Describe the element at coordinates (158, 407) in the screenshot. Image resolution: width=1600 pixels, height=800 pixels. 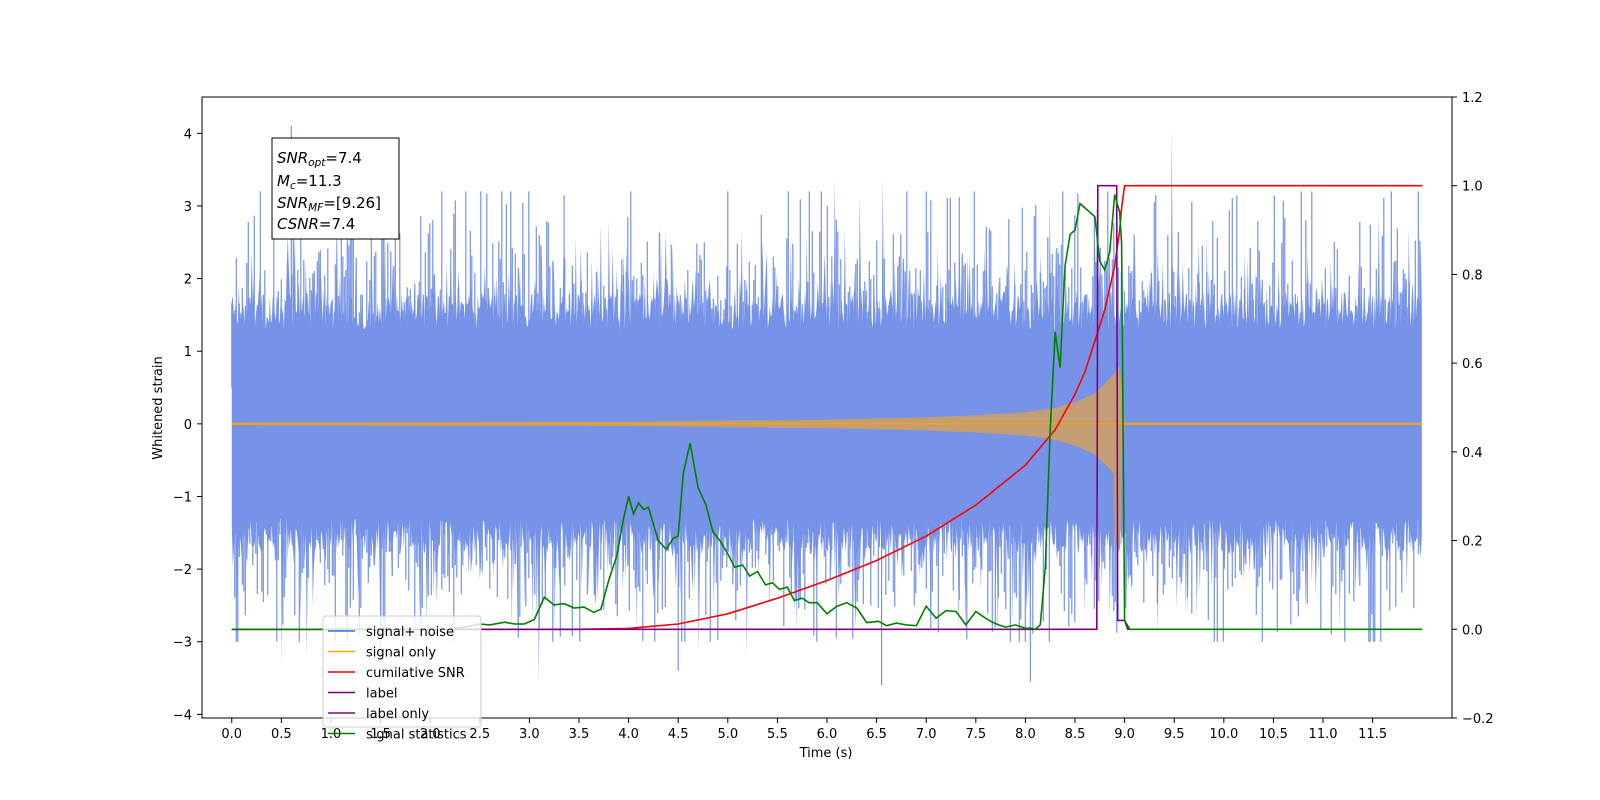
I see `y-axis-label: Whitened strain` at that location.